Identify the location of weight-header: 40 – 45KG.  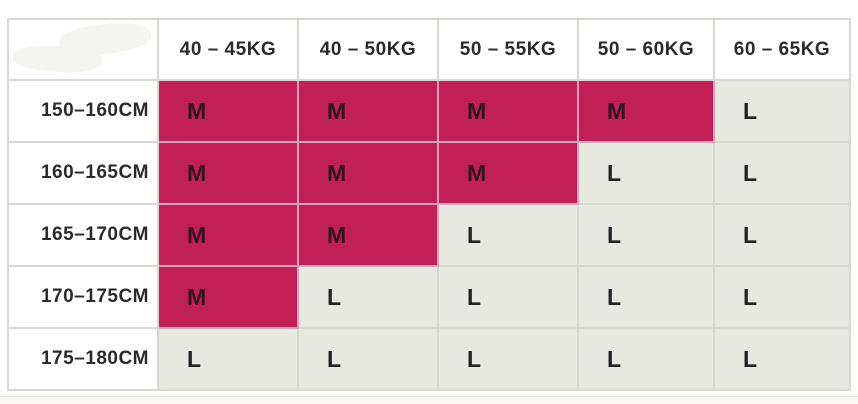
(228, 49).